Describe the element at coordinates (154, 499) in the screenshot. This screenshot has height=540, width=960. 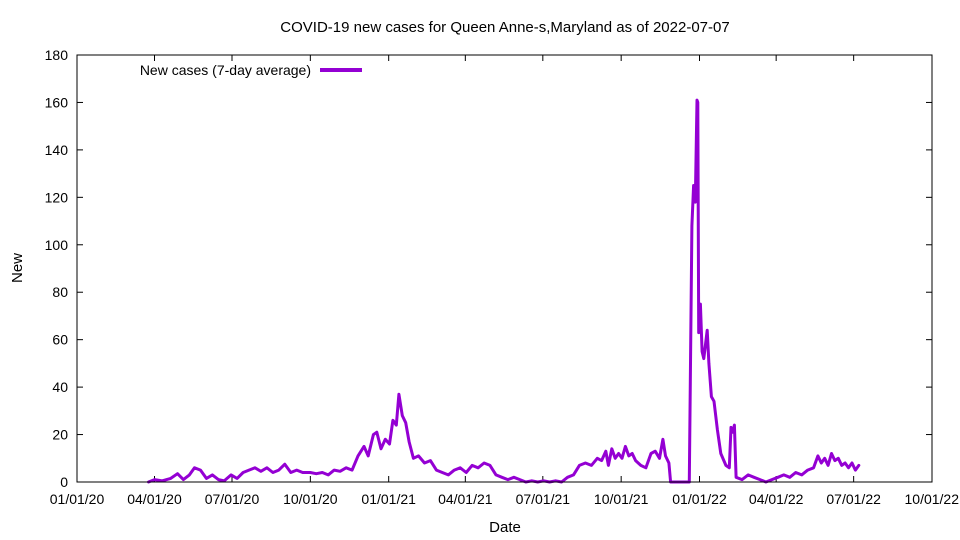
I see `x-tick-label: 04/01/20` at that location.